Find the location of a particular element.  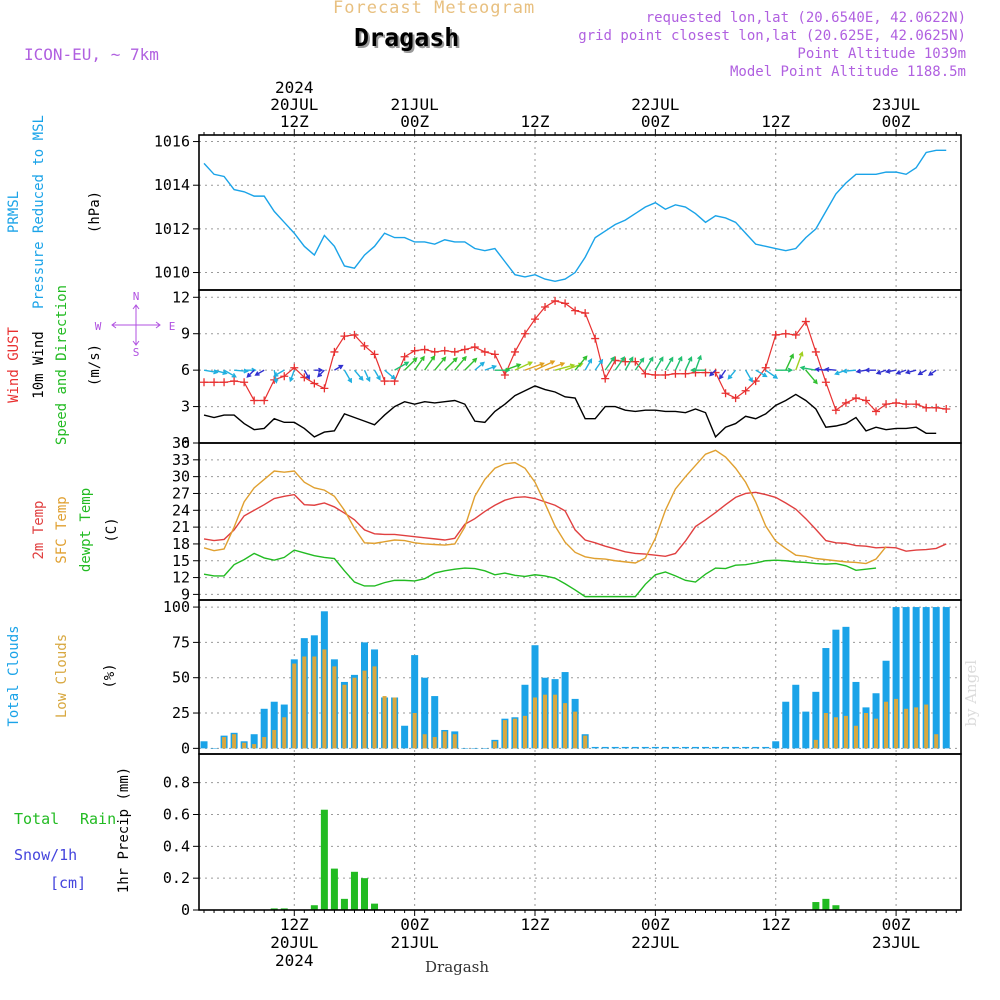

t2m-line is located at coordinates (575, 524).